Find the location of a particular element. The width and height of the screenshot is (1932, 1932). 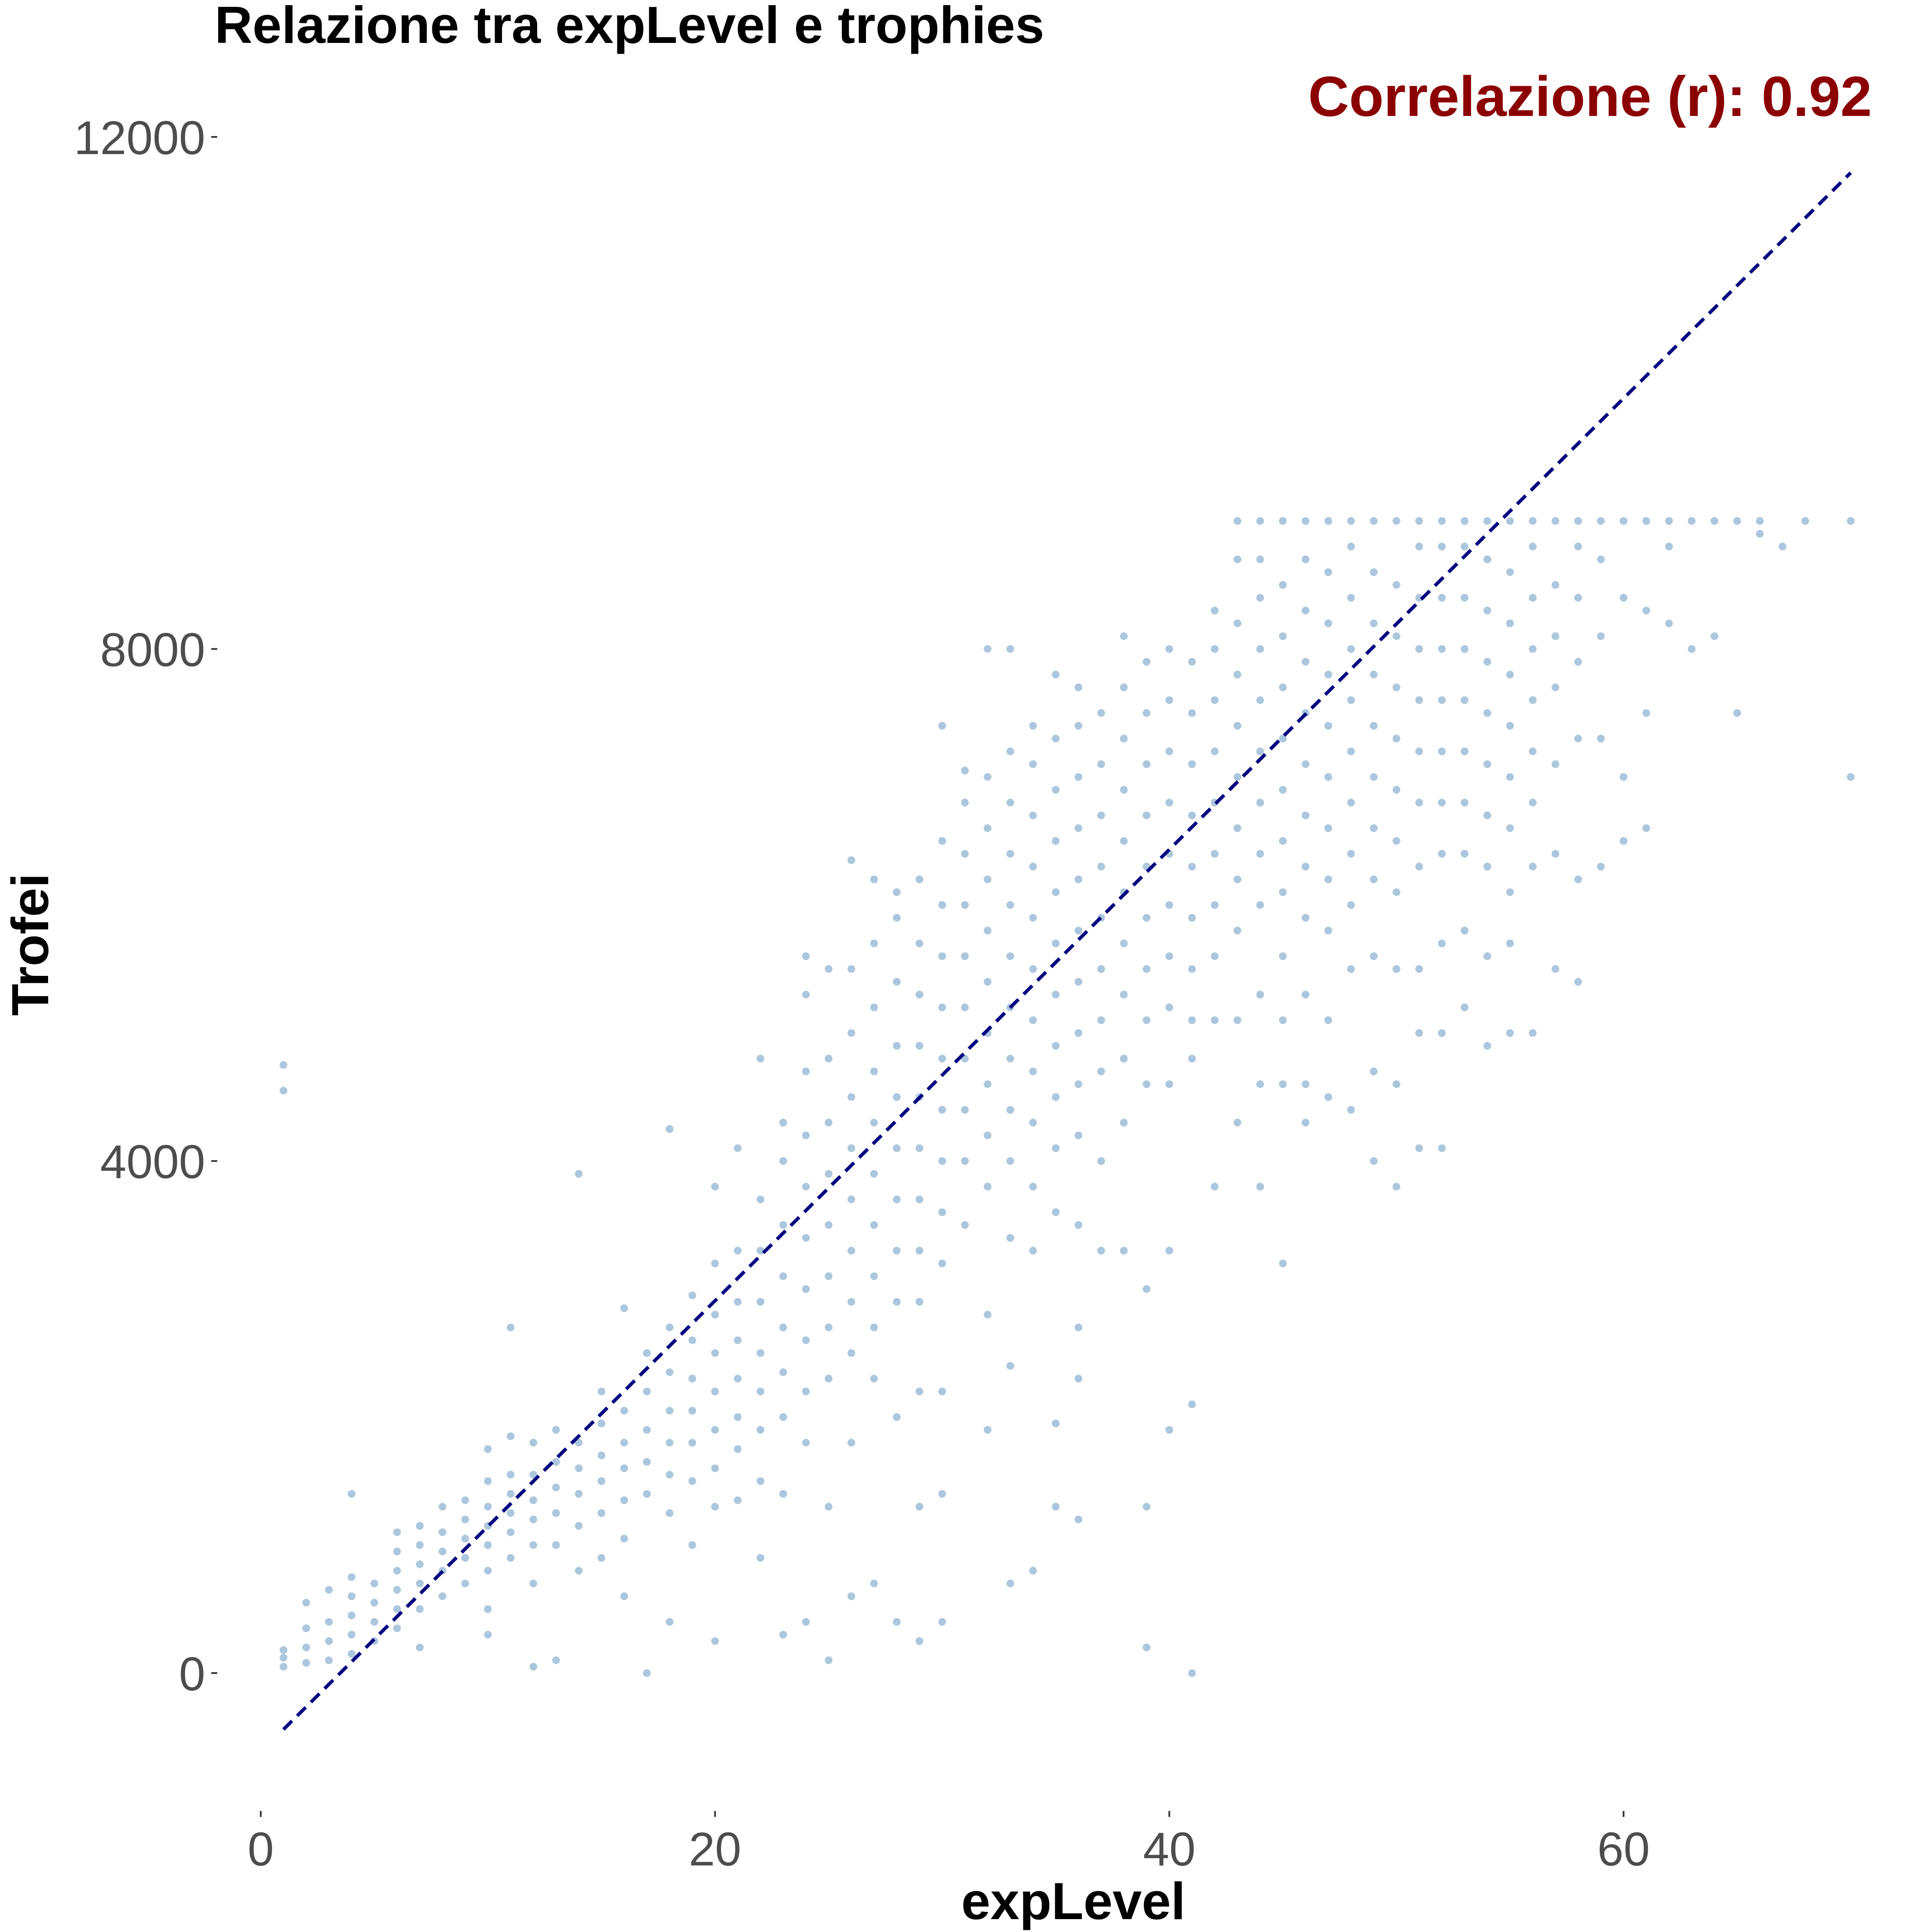

chart-title: Relazione tra expLevel e trophies is located at coordinates (629, 27).